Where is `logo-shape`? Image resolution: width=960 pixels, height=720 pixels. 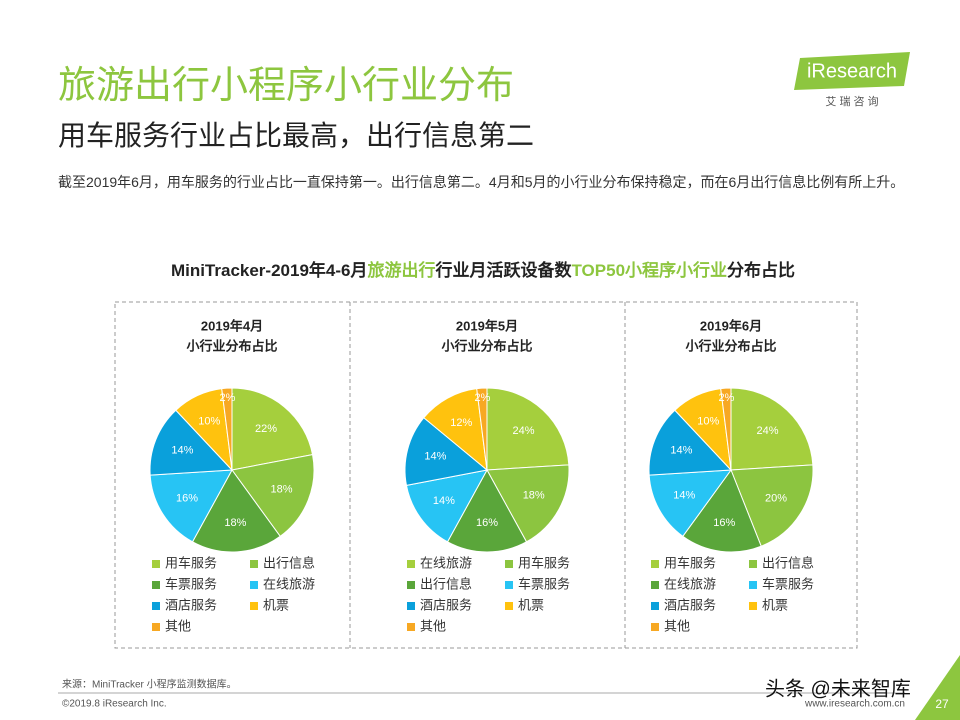
logo-shape is located at coordinates (852, 71).